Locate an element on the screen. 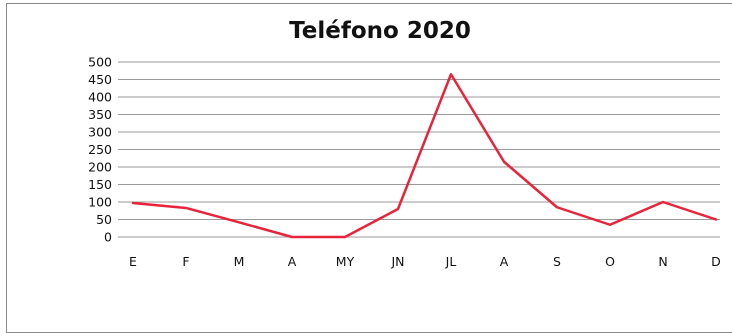 The width and height of the screenshot is (732, 333). x-tick-label: M is located at coordinates (239, 261).